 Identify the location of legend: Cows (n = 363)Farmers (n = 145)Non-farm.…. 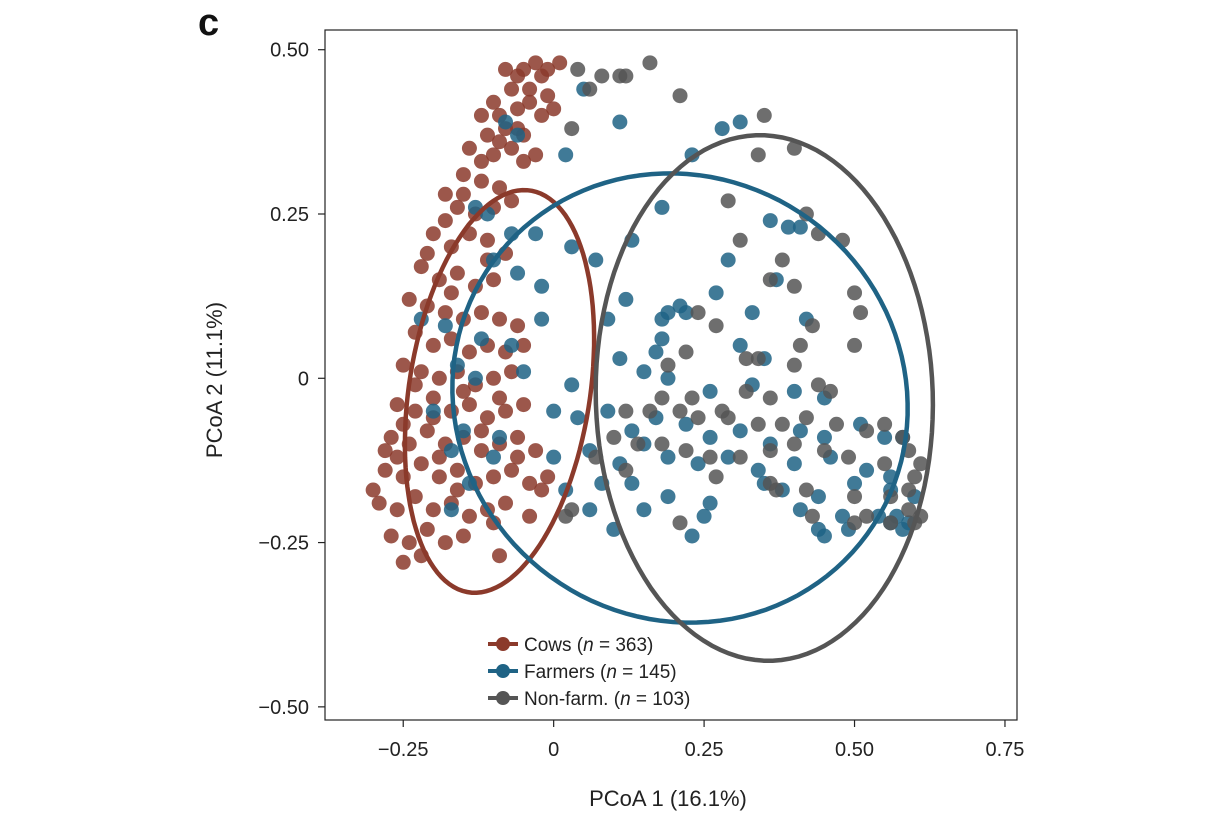
(589, 672).